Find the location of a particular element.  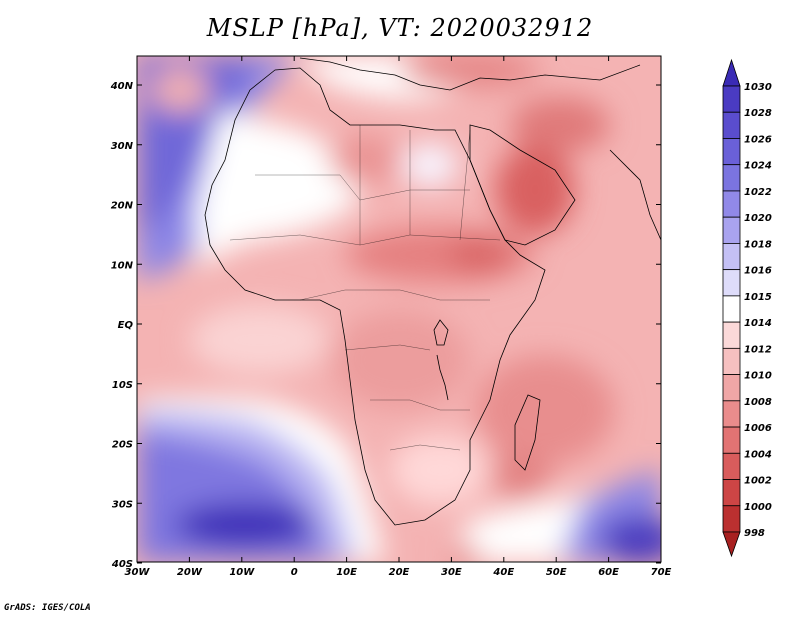

lat-tick-label: 10N is located at coordinates (122, 265).